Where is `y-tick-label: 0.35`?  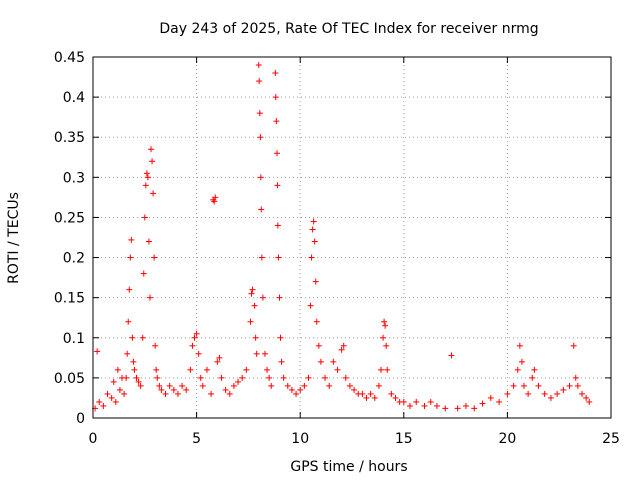 y-tick-label: 0.35 is located at coordinates (69, 138).